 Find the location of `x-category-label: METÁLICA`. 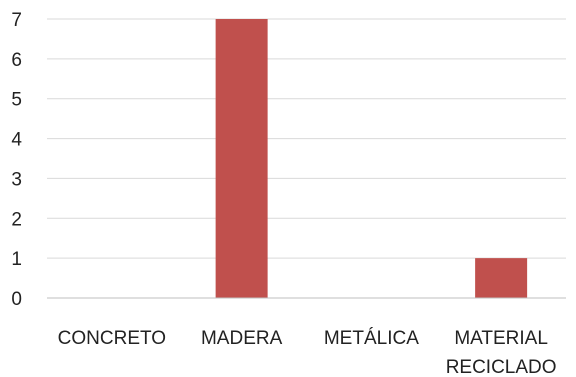

x-category-label: METÁLICA is located at coordinates (371, 338).